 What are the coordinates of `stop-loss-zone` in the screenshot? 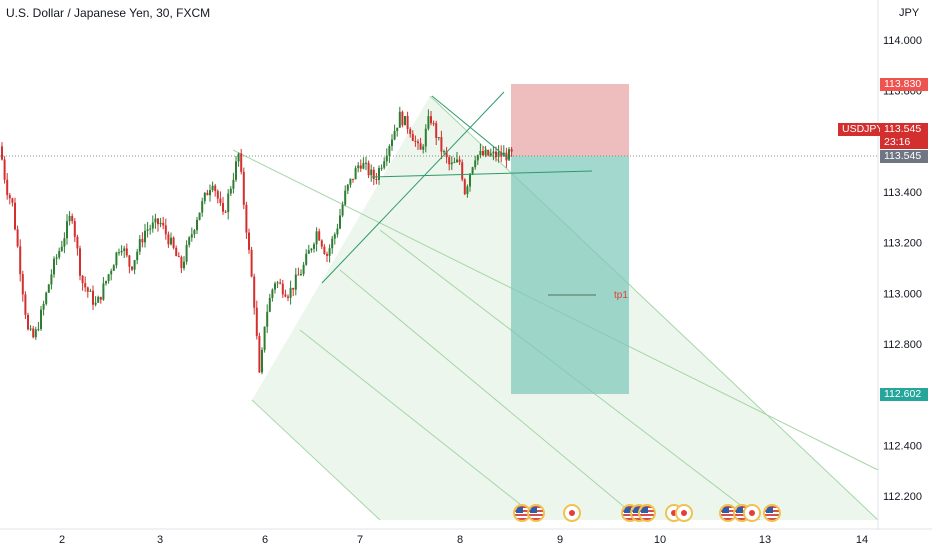 It's located at (570, 120).